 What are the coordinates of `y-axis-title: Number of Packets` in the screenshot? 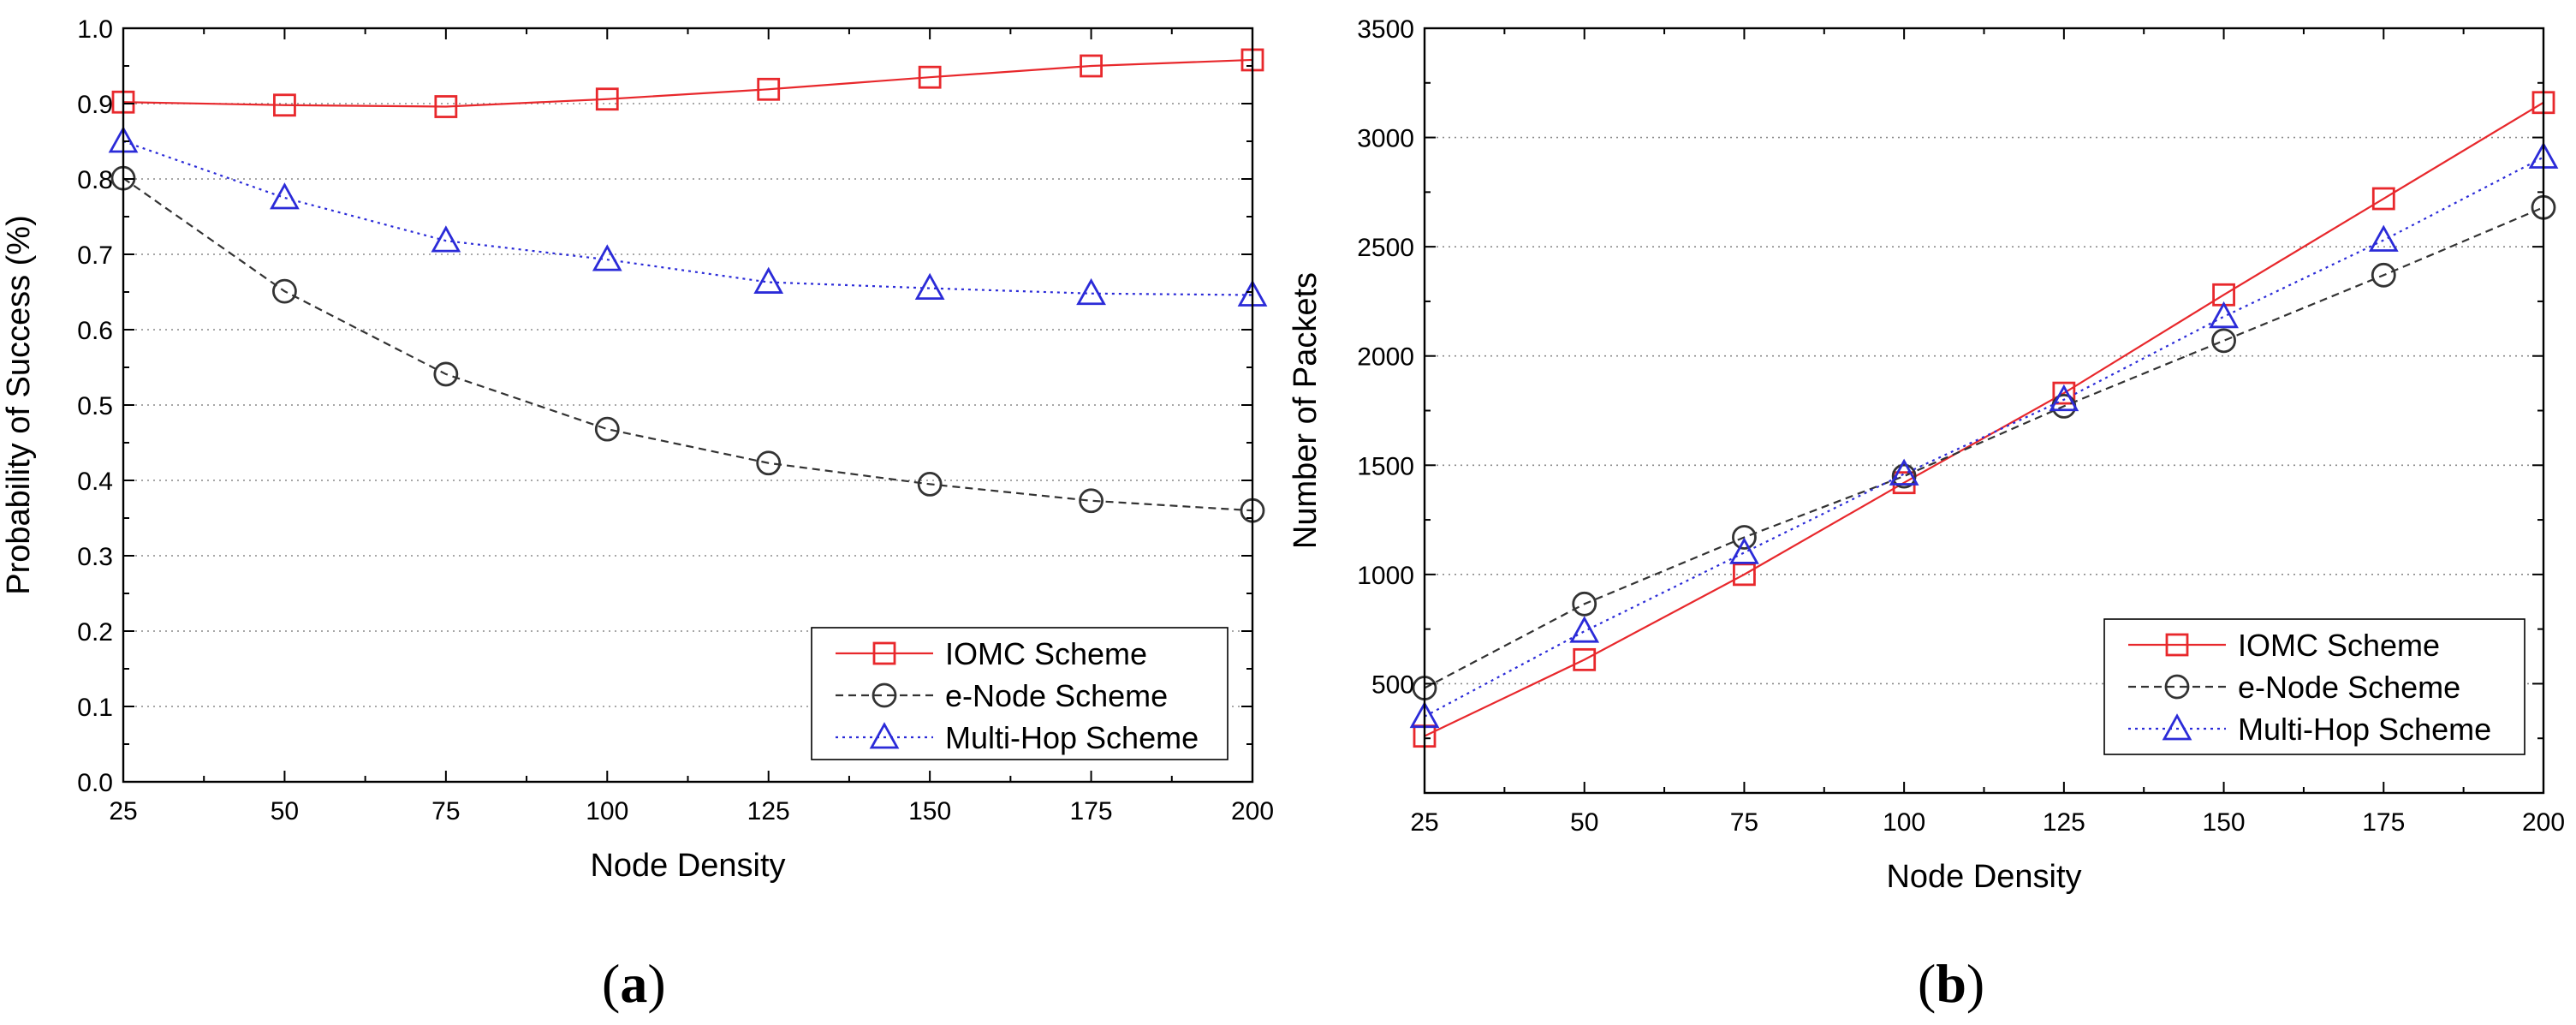 It's located at (1306, 410).